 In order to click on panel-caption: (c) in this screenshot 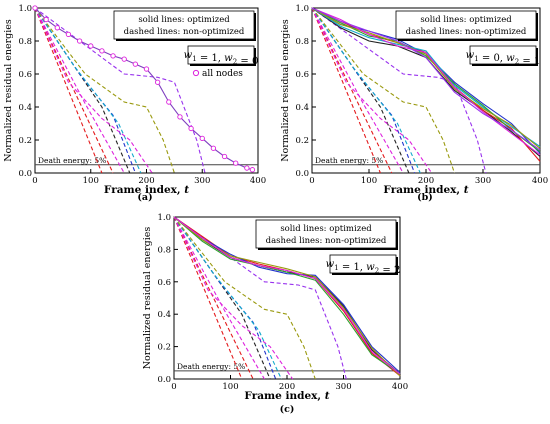, I will do `click(287, 409)`.